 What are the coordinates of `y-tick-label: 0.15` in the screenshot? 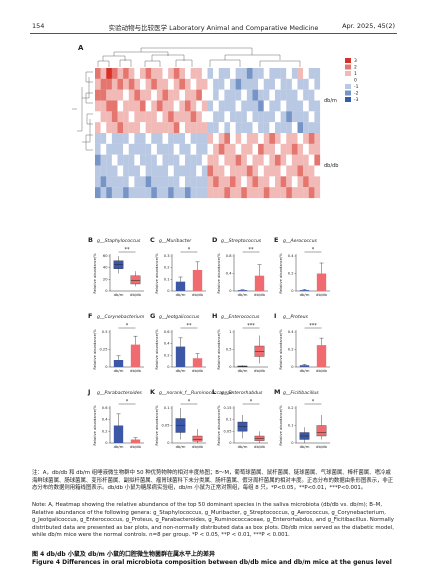 It's located at (227, 408).